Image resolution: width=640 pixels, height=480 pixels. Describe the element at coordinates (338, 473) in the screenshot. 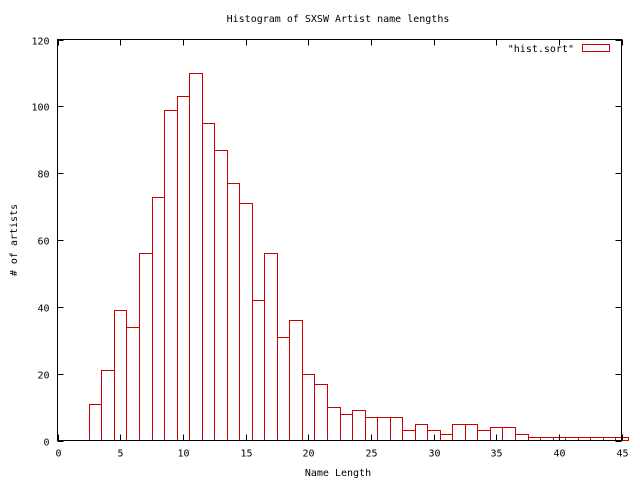

I see `x-axis-label: Name Length` at that location.